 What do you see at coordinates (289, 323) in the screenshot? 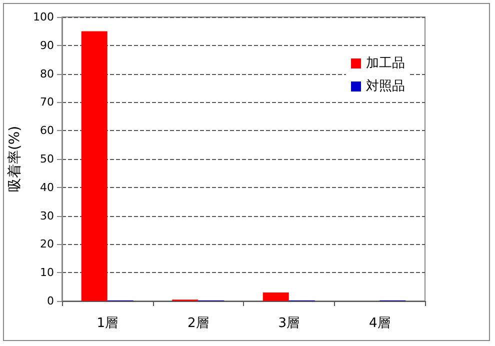
I see `x-tick-label: 3層` at bounding box center [289, 323].